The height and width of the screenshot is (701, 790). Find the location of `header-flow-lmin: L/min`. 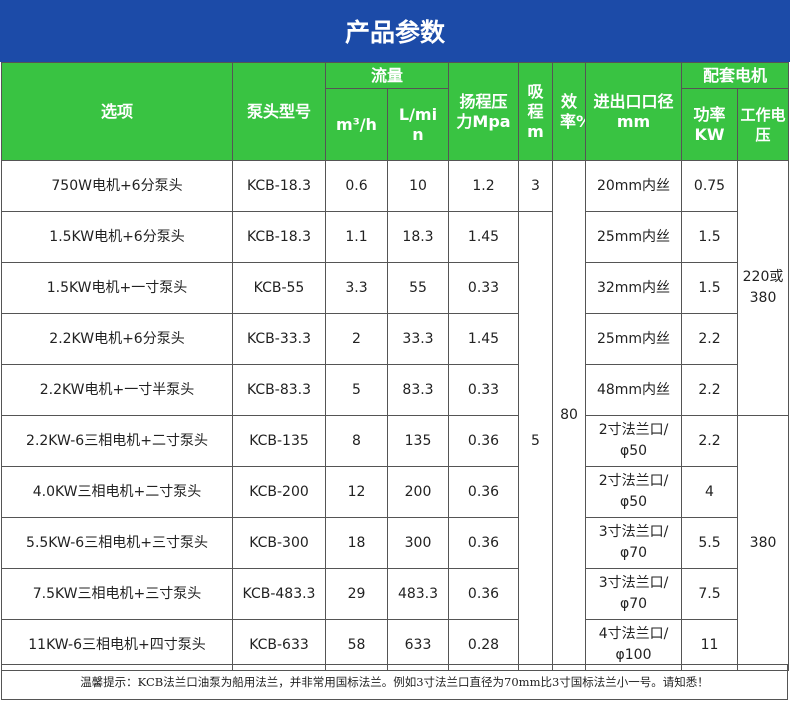

header-flow-lmin: L/min is located at coordinates (418, 124).